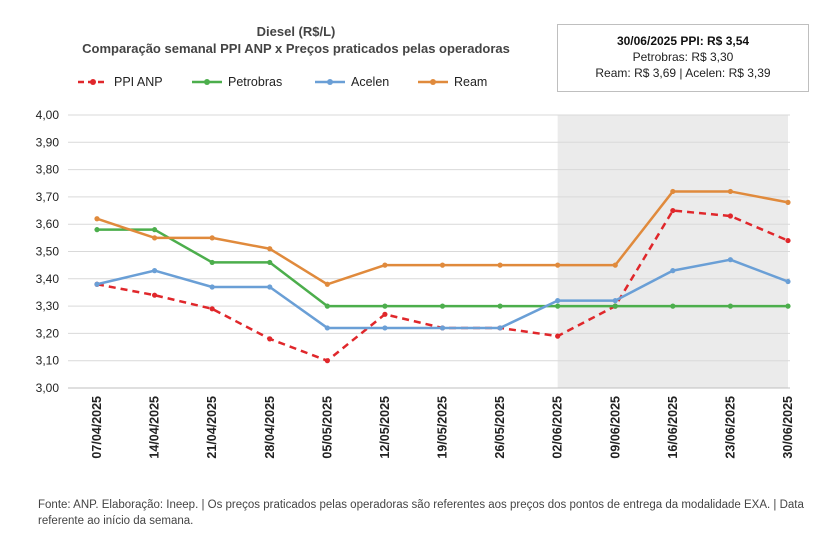 The width and height of the screenshot is (840, 554). What do you see at coordinates (270, 427) in the screenshot?
I see `x-tick-label: 28/04/2025` at bounding box center [270, 427].